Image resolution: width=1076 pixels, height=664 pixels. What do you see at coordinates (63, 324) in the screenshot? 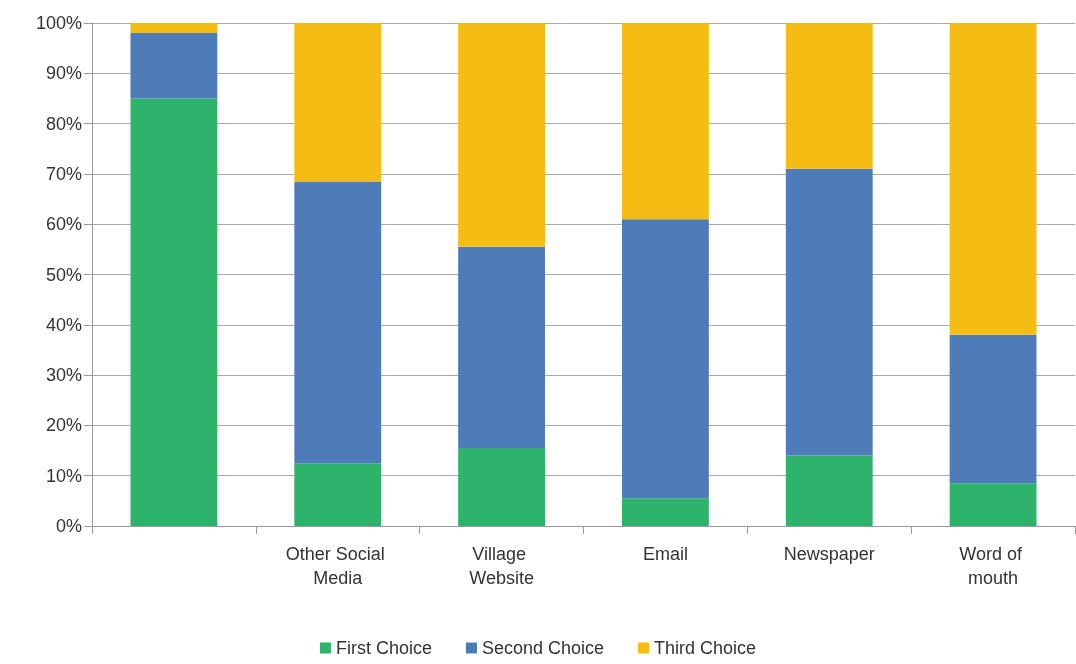
I see `y-tick-label: 40%` at bounding box center [63, 324].